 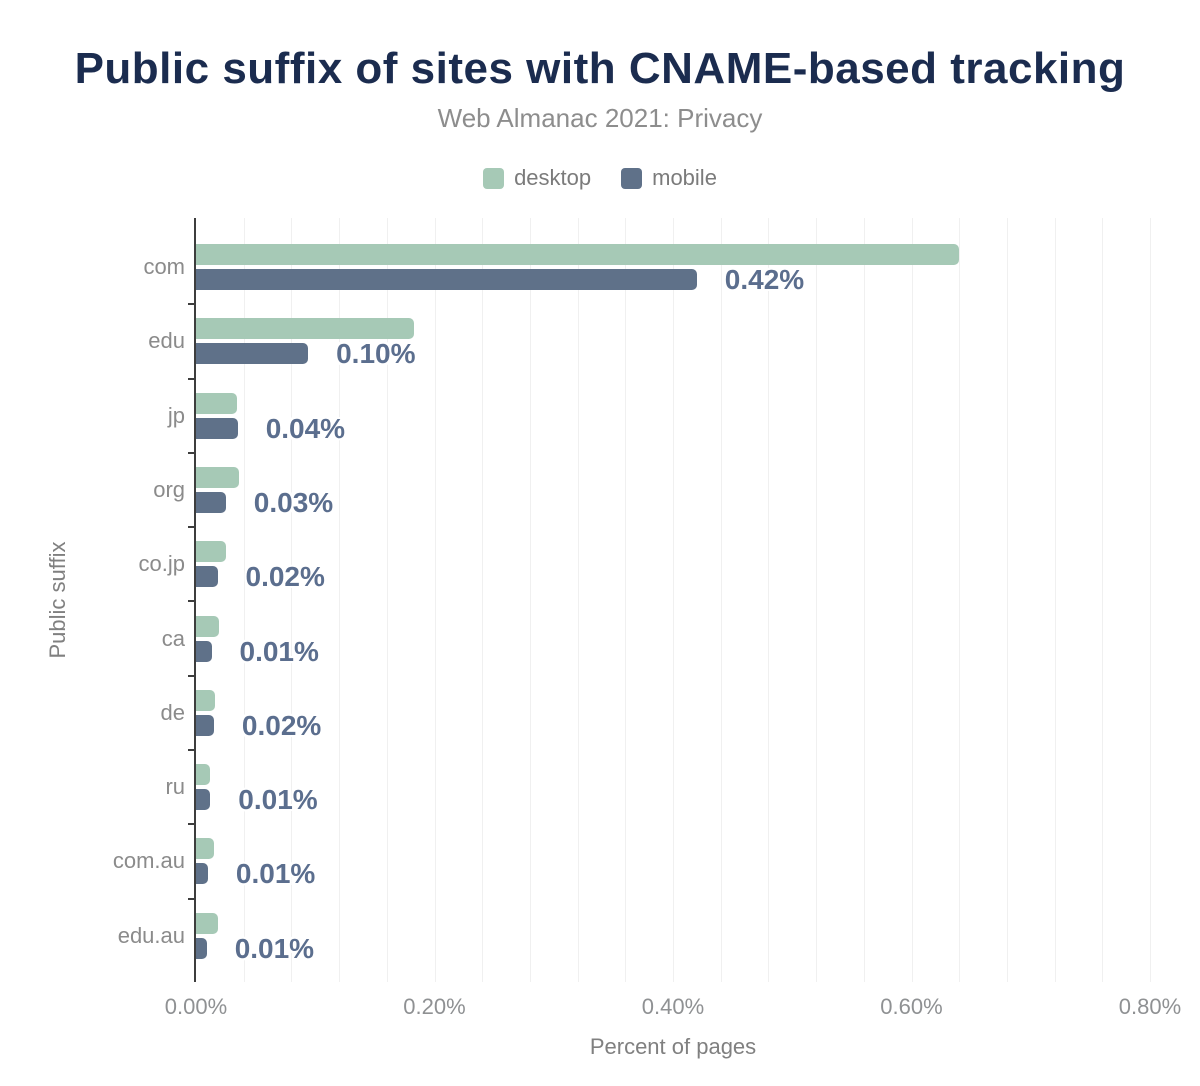 I want to click on bar-desktop-co-jp, so click(x=211, y=552).